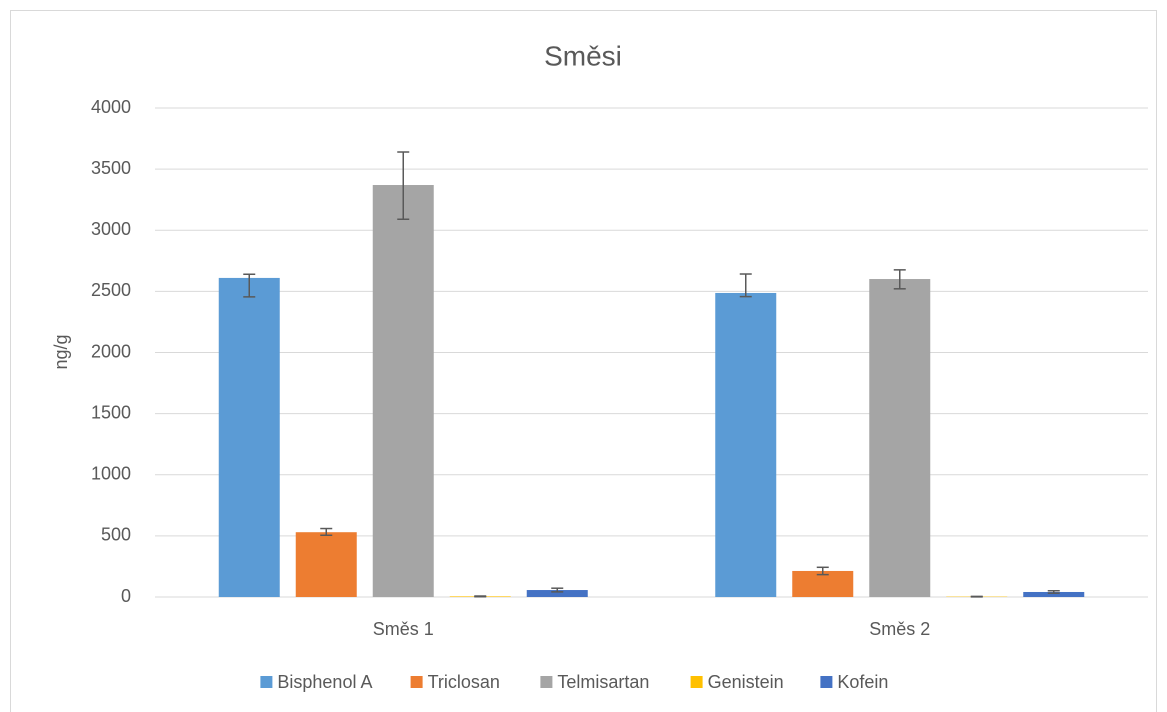 This screenshot has width=1167, height=712. Describe the element at coordinates (111, 351) in the screenshot. I see `y-tick-label: 2000` at that location.